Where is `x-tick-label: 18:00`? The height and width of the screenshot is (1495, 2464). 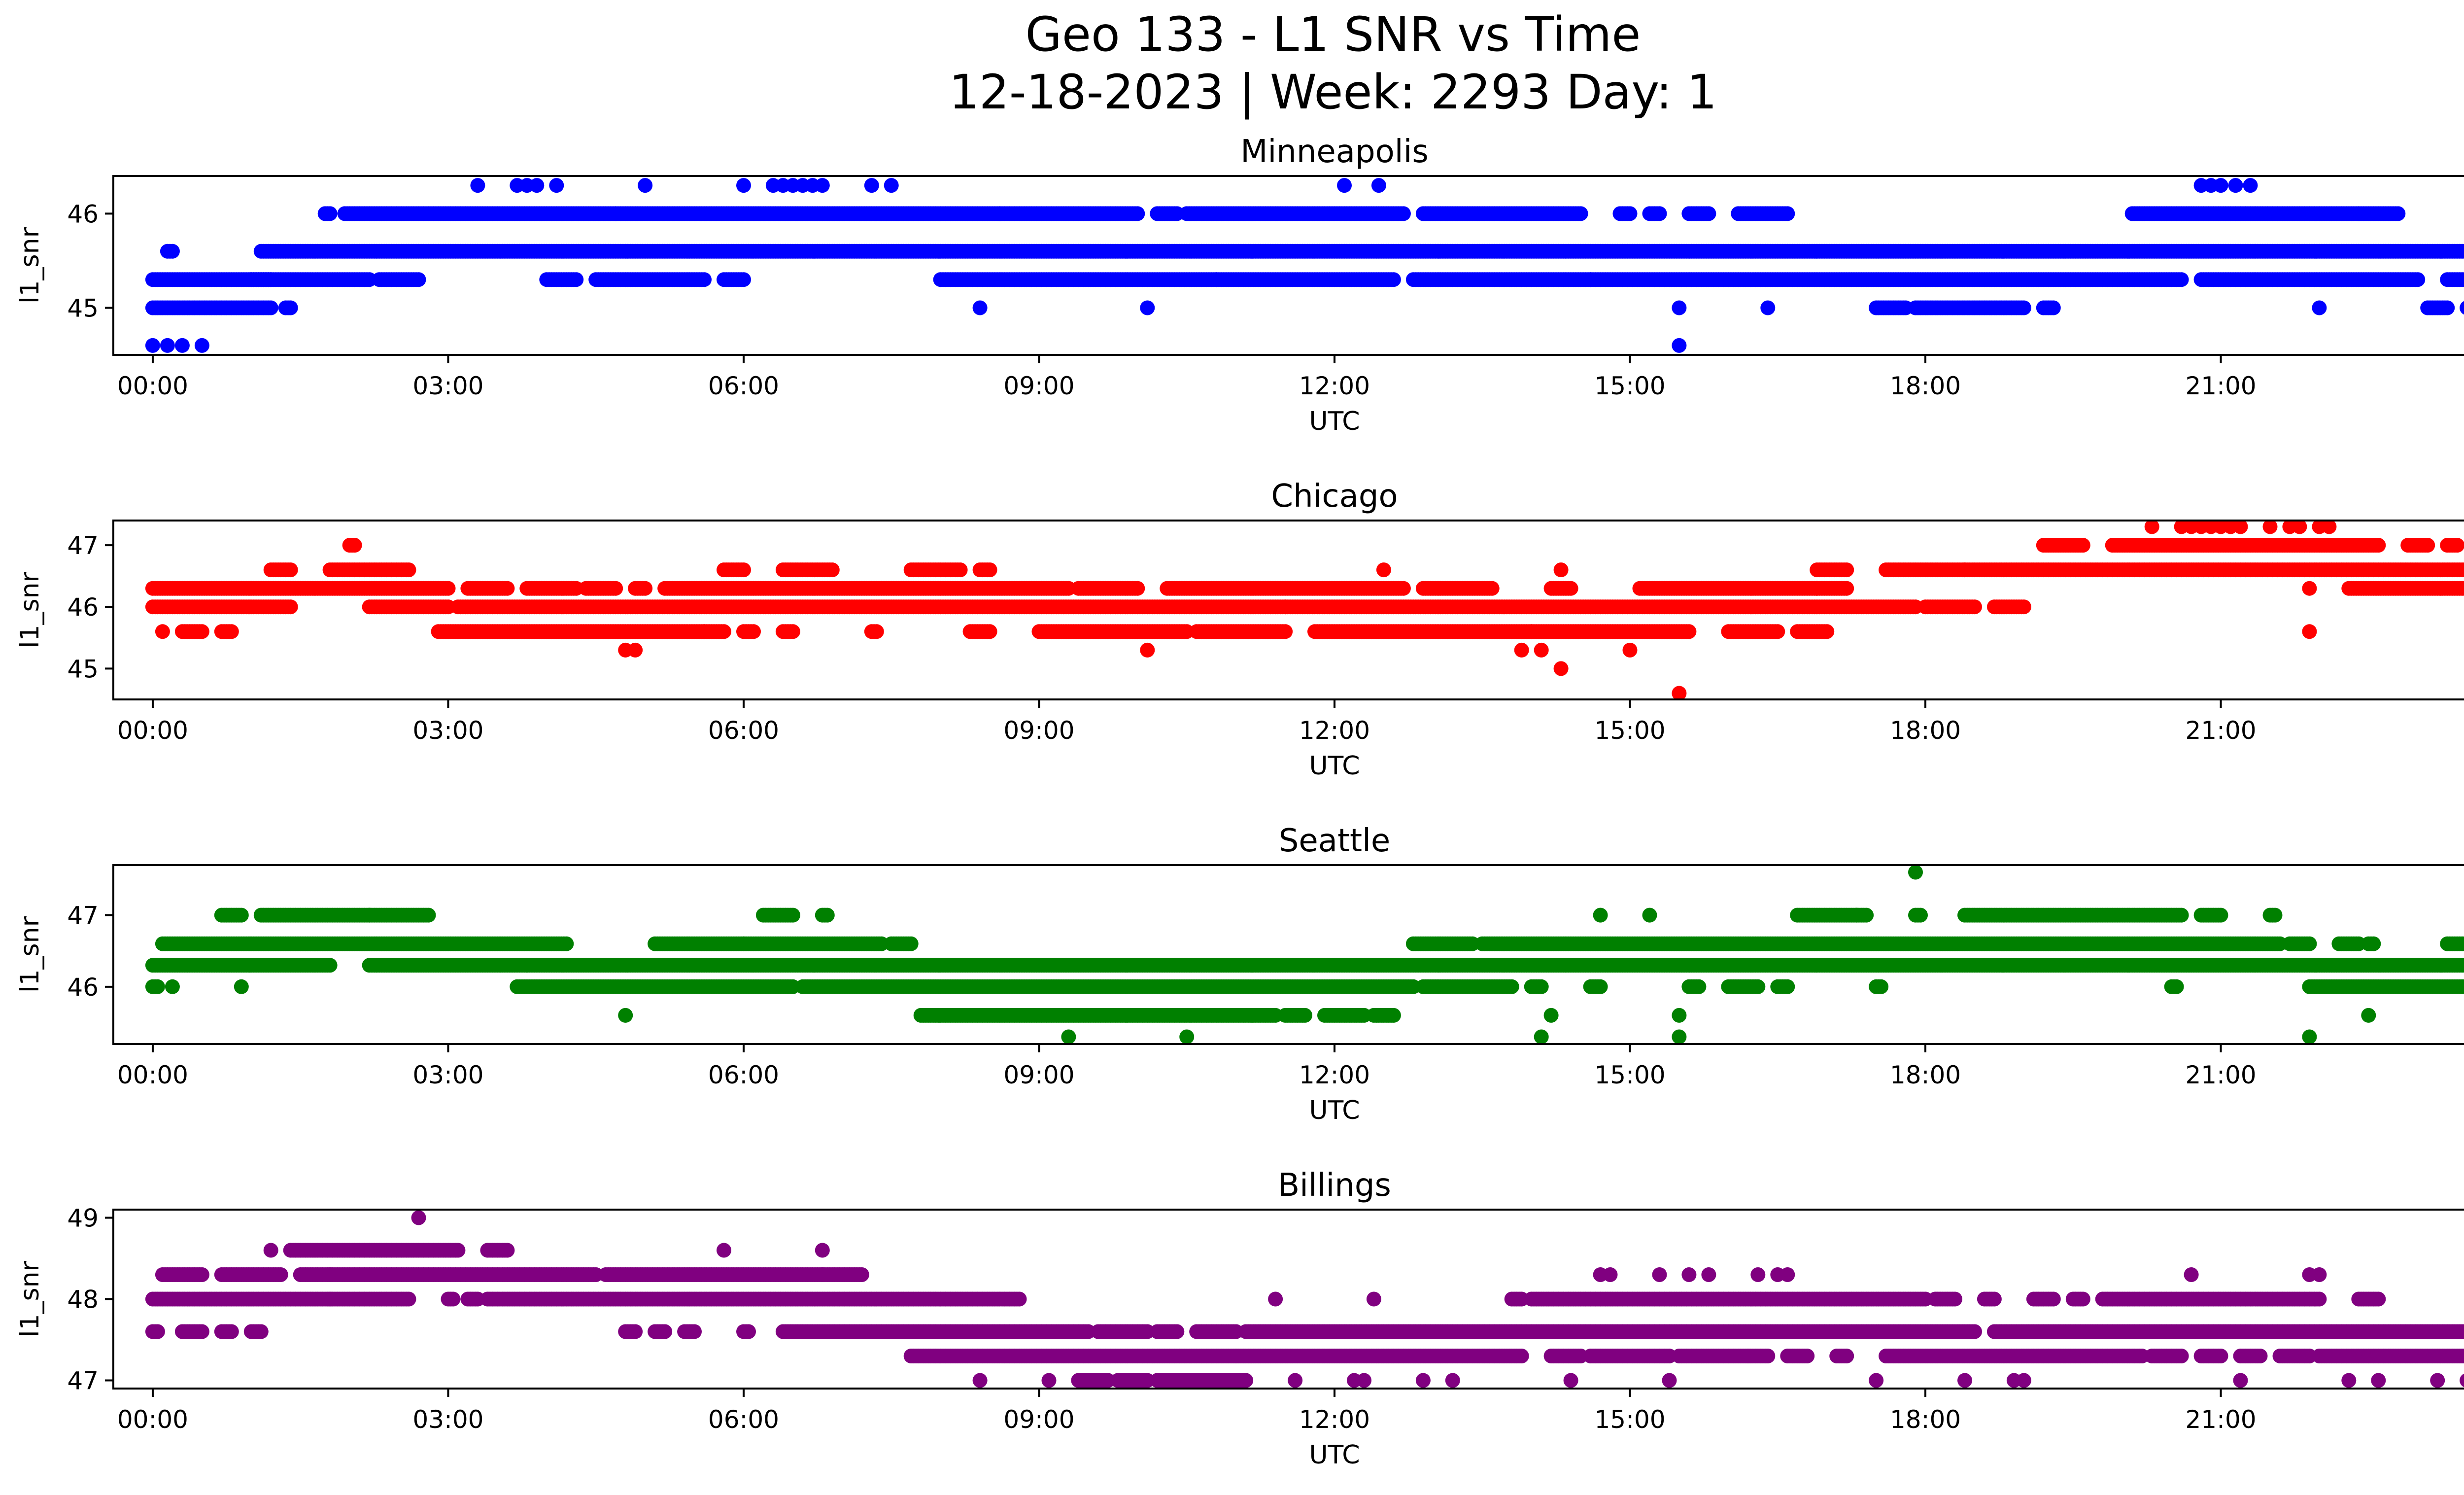 x-tick-label: 18:00 is located at coordinates (1925, 730).